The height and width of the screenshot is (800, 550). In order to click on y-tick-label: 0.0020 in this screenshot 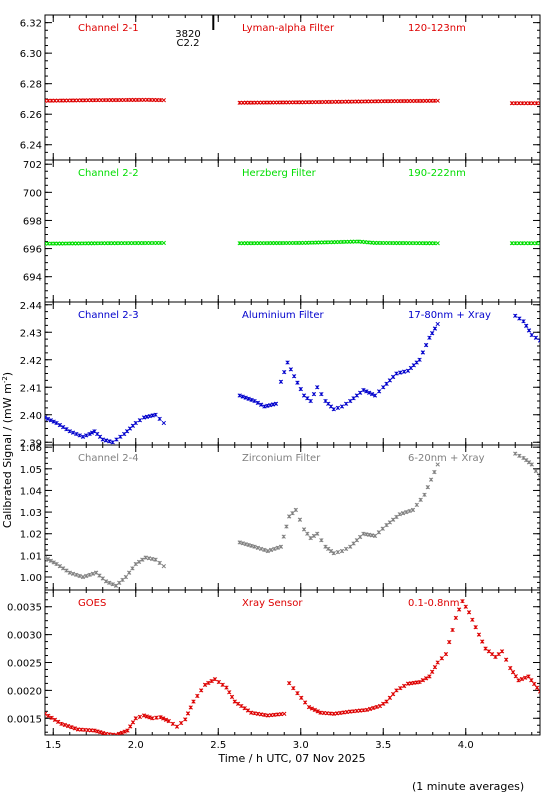, I will do `click(24, 691)`.